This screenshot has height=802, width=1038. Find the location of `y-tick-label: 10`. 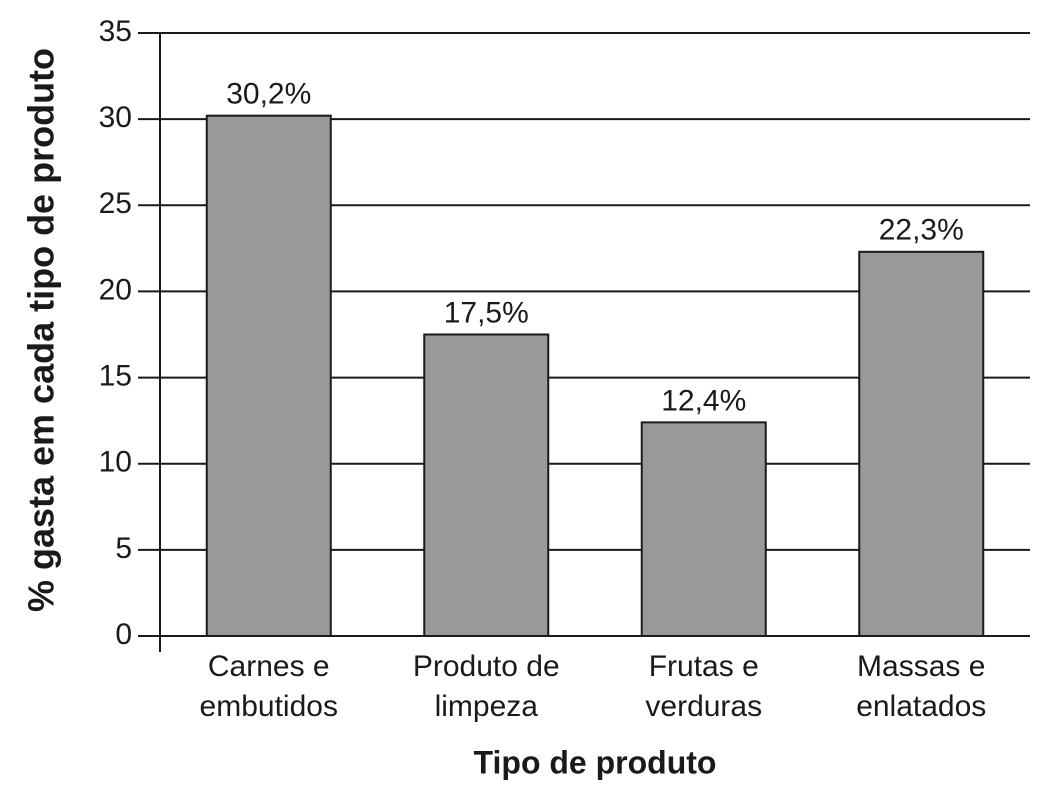

y-tick-label: 10 is located at coordinates (115, 462).